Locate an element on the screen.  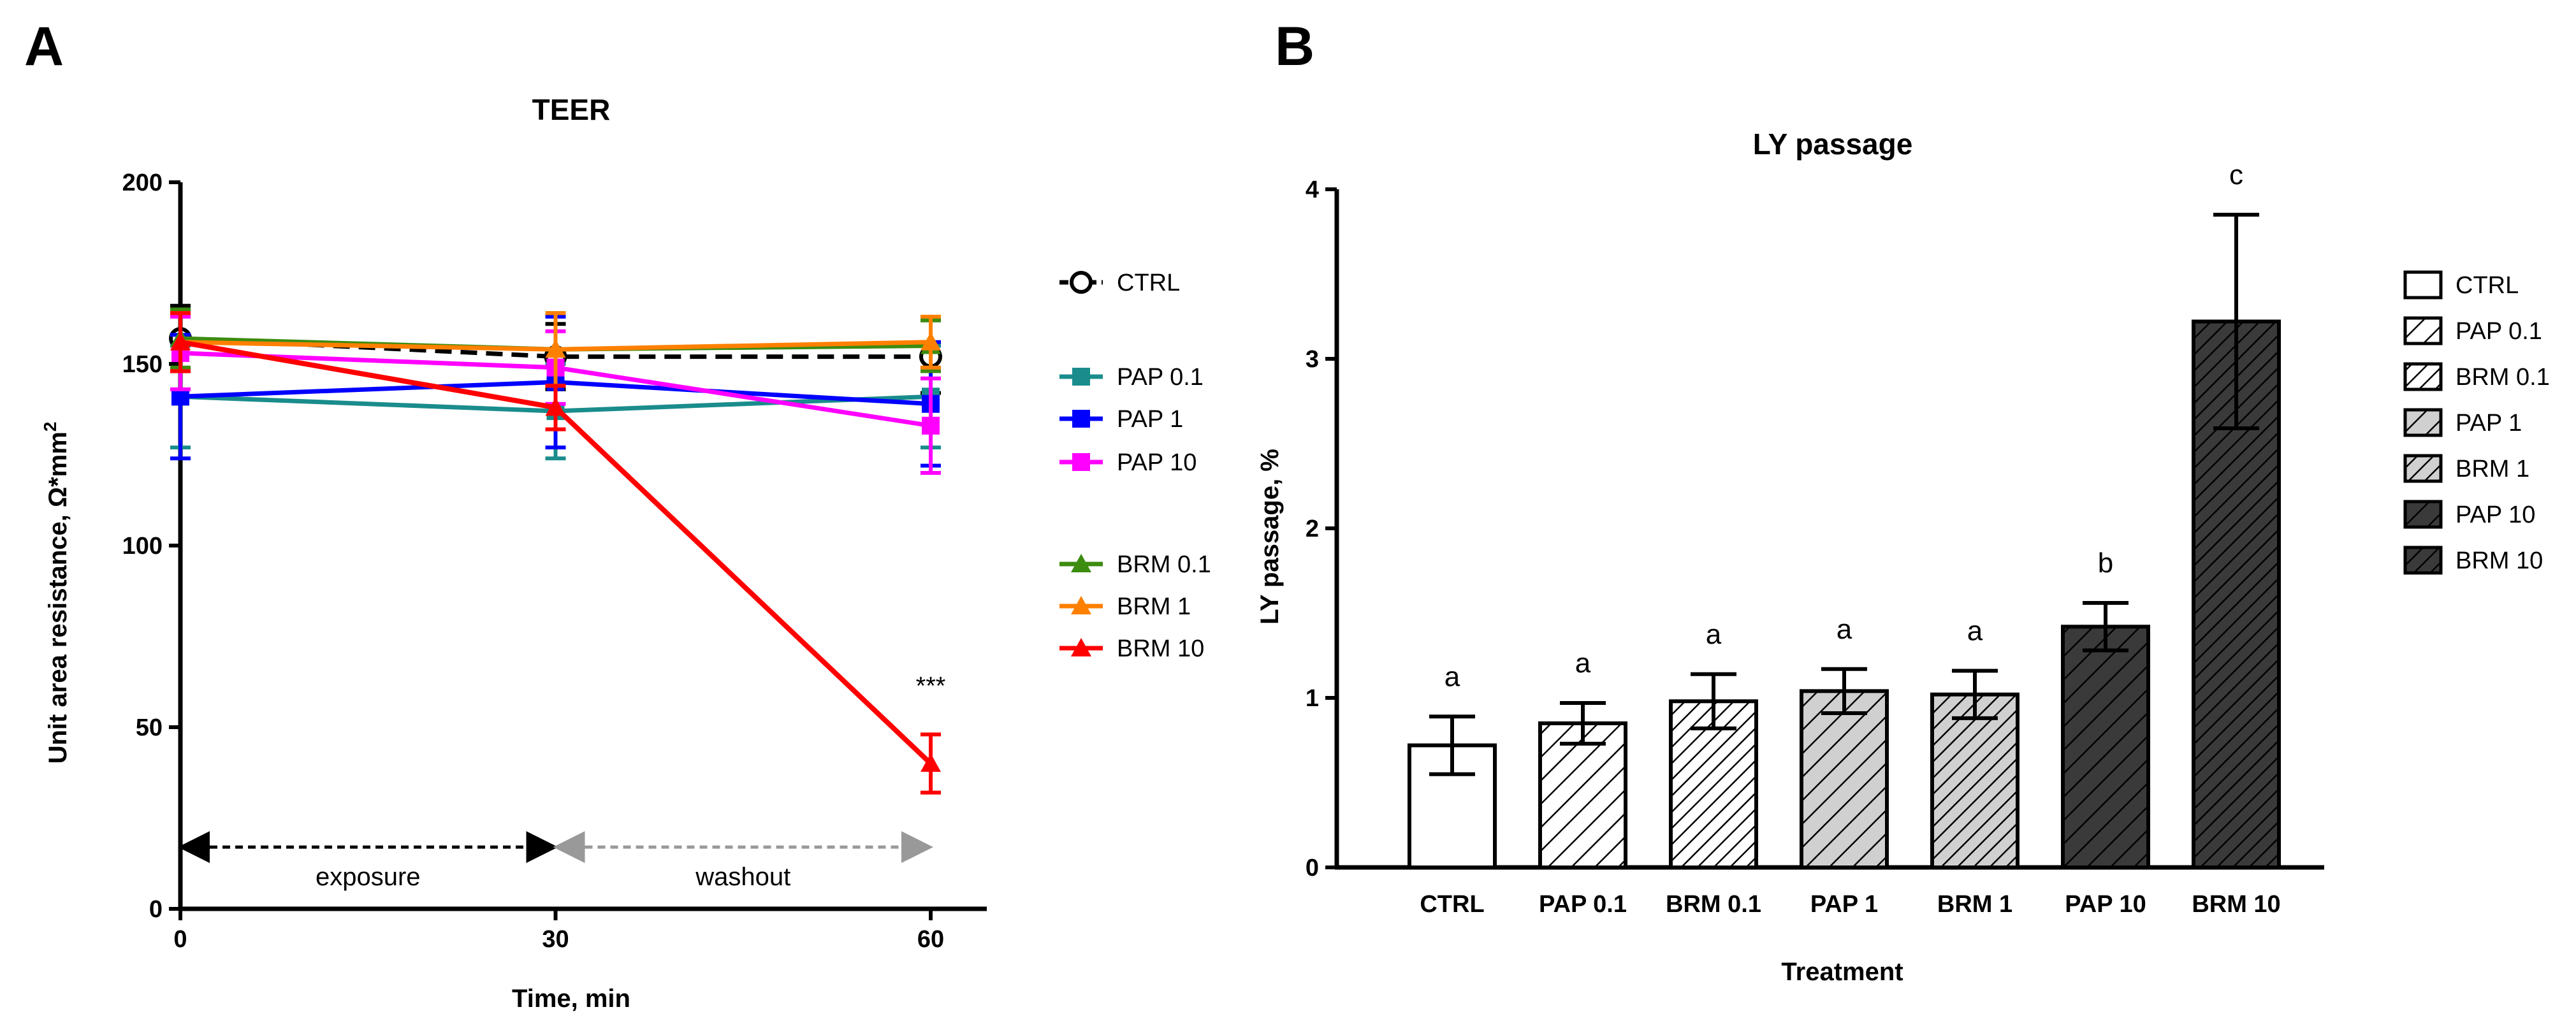
teer-washout-label: washout is located at coordinates (742, 877).